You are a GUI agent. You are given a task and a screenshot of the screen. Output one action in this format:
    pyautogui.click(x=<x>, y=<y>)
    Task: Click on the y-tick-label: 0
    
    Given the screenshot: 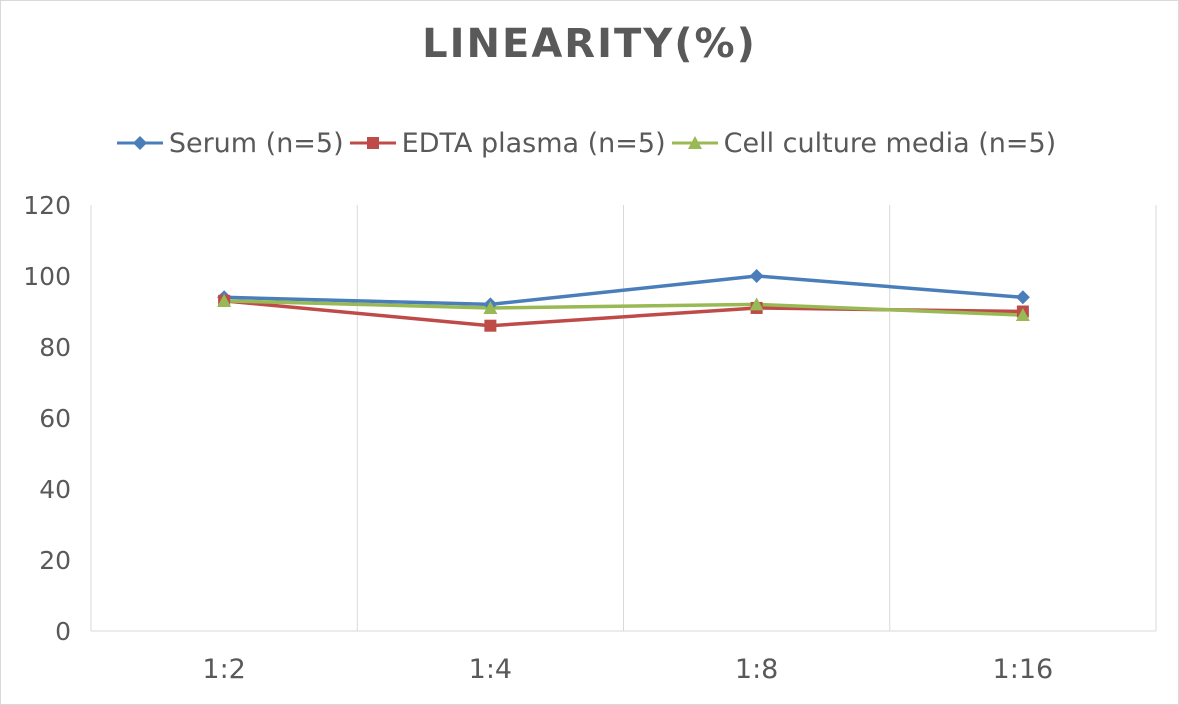 What is the action you would take?
    pyautogui.click(x=63, y=631)
    